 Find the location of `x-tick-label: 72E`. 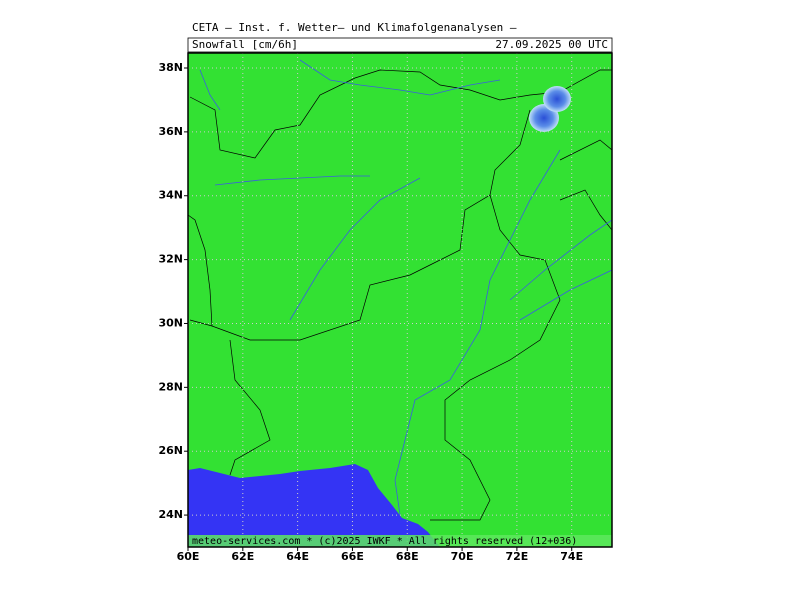

x-tick-label: 72E is located at coordinates (516, 556).